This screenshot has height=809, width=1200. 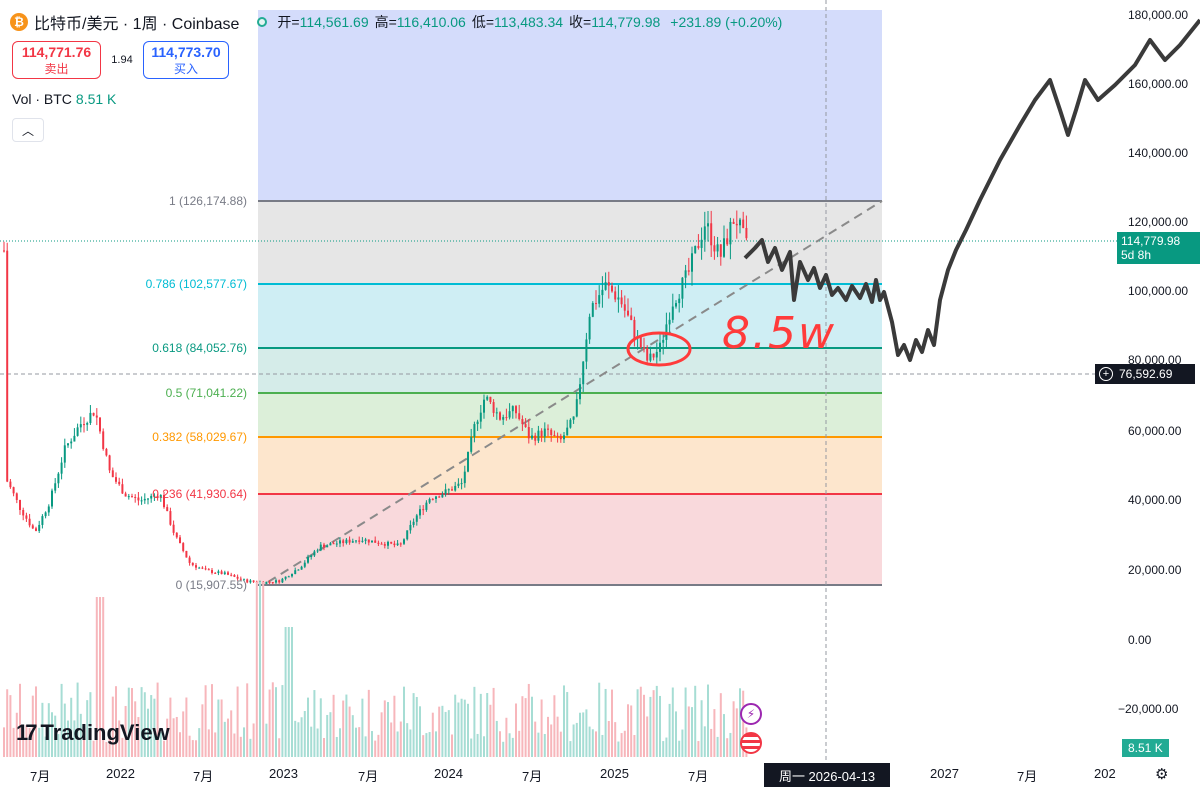 What do you see at coordinates (1148, 709) in the screenshot?
I see `price-tick: −20,000.00` at bounding box center [1148, 709].